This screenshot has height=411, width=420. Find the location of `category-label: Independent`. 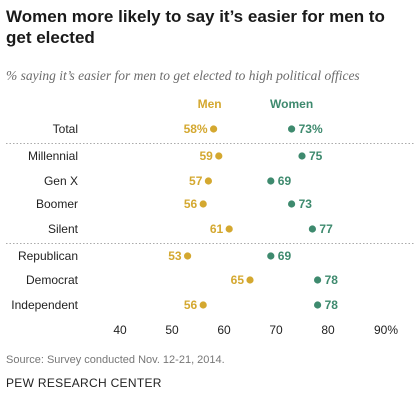

category-label: Independent is located at coordinates (44, 305).